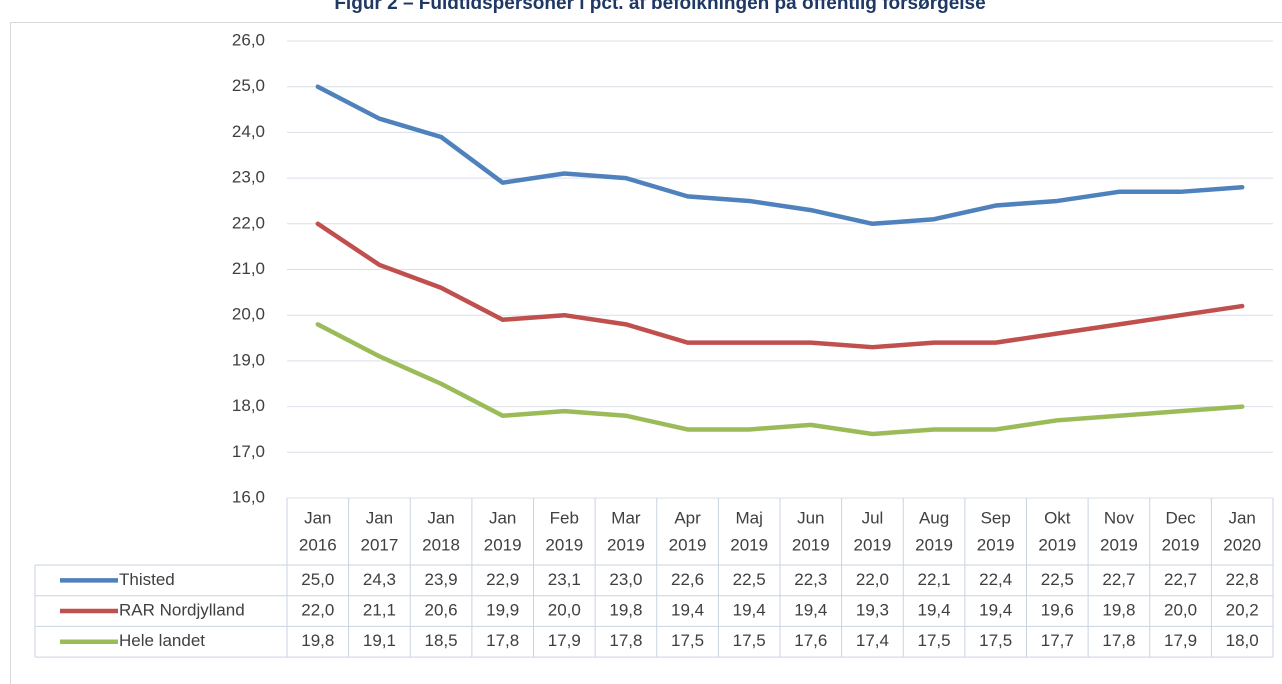  I want to click on data-label: 22,8, so click(1242, 579).